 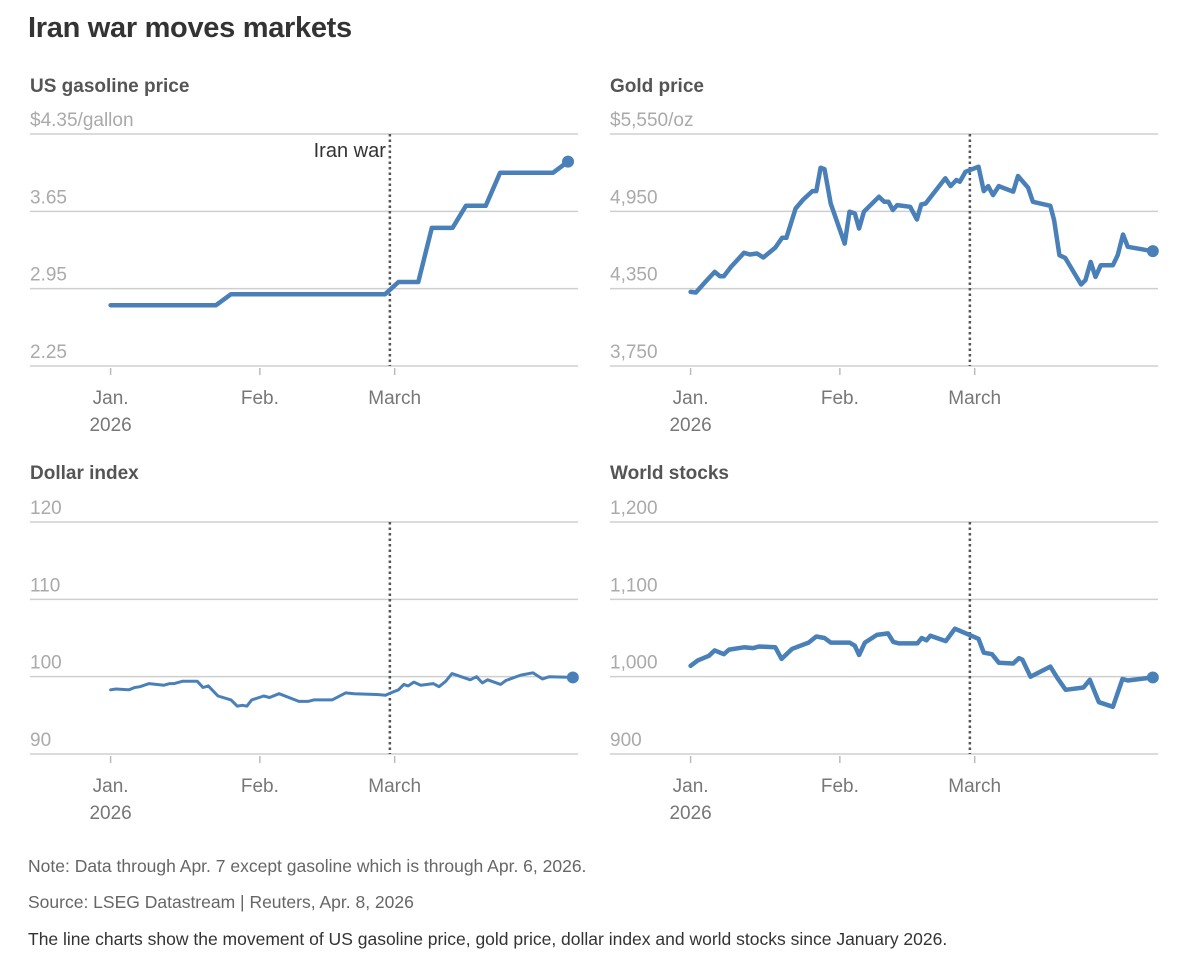 I want to click on y-tick-label: 100, so click(x=46, y=663).